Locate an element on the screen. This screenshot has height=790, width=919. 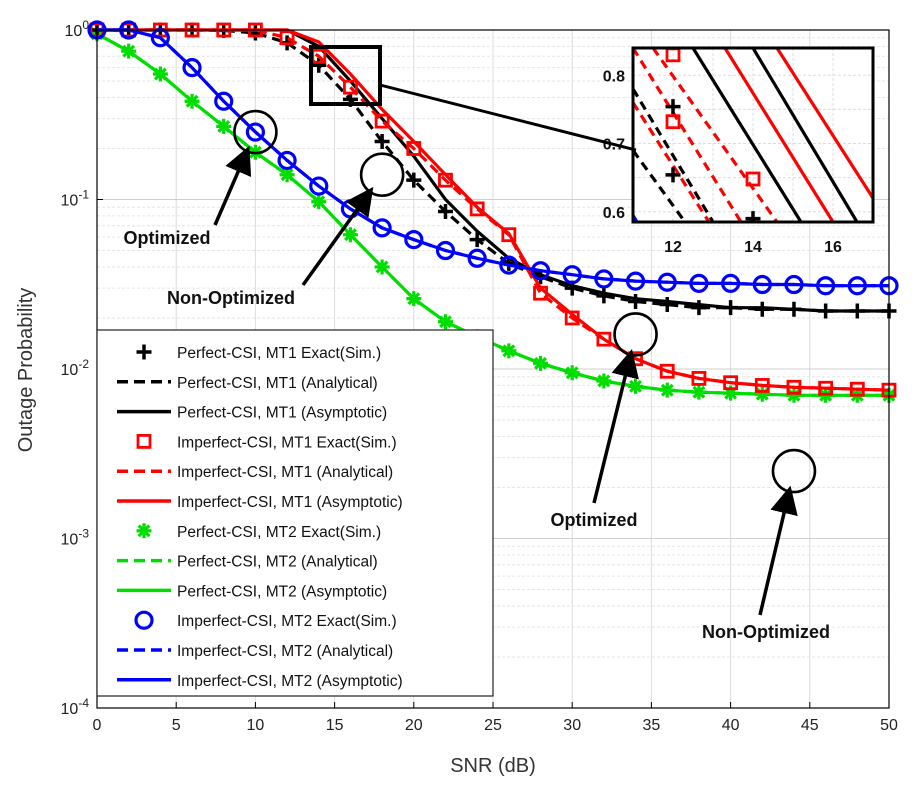
inset-y-tick: 0.6 is located at coordinates (614, 213).